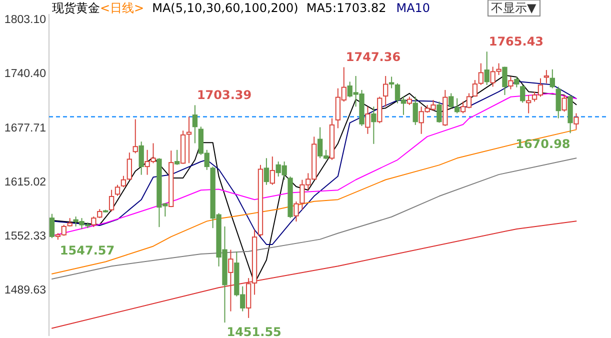 This screenshot has width=611, height=338. What do you see at coordinates (25, 182) in the screenshot?
I see `y-tick-label: 1615.02` at bounding box center [25, 182].